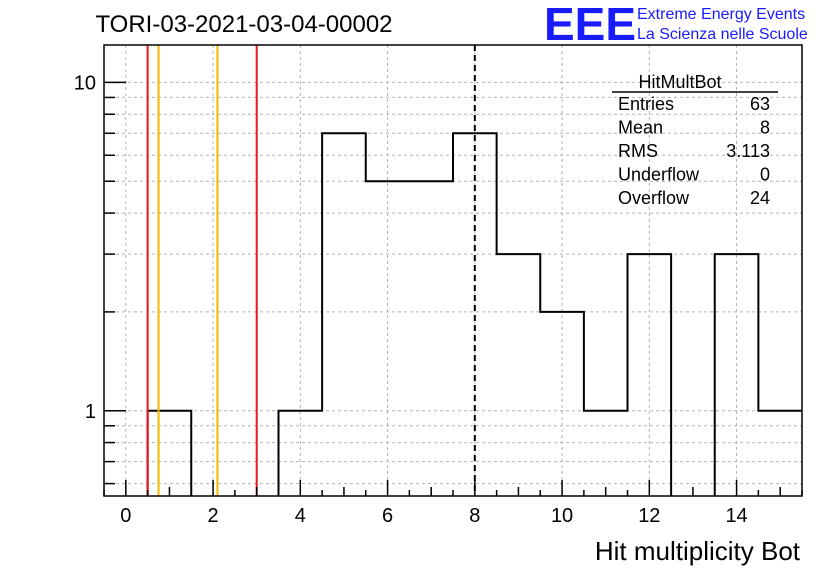  What do you see at coordinates (721, 14) in the screenshot?
I see `logo-line-1: Extreme Energy Events` at bounding box center [721, 14].